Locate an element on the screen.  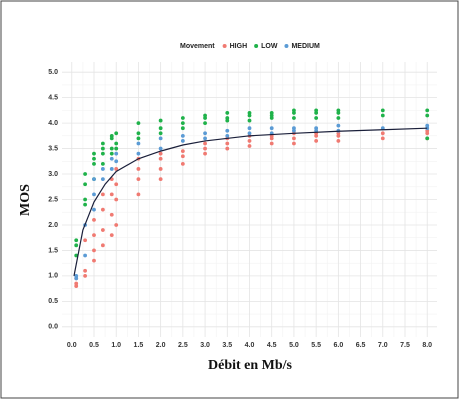
x-tick-label: 0.0 is located at coordinates (72, 345).